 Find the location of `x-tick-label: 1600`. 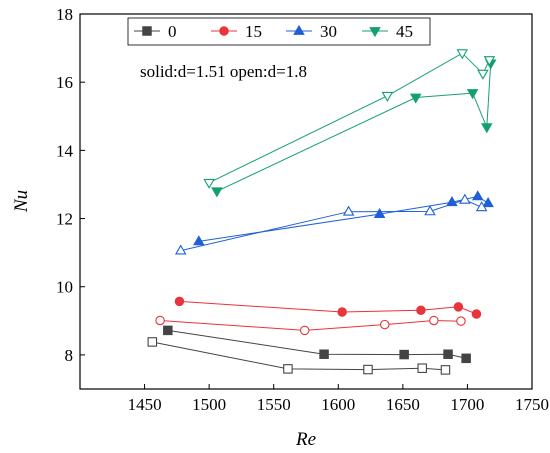

x-tick-label: 1600 is located at coordinates (338, 404).